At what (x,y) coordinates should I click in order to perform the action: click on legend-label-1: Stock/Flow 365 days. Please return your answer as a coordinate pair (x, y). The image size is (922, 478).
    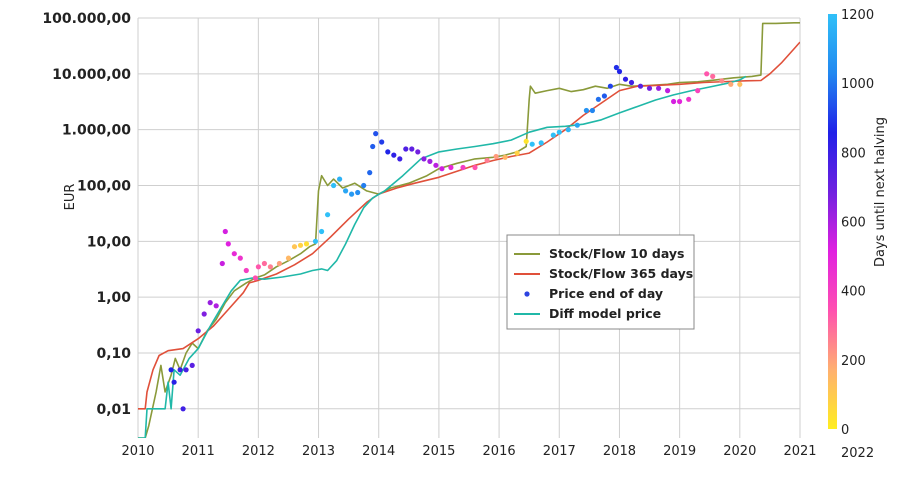
    Looking at the image, I should click on (621, 273).